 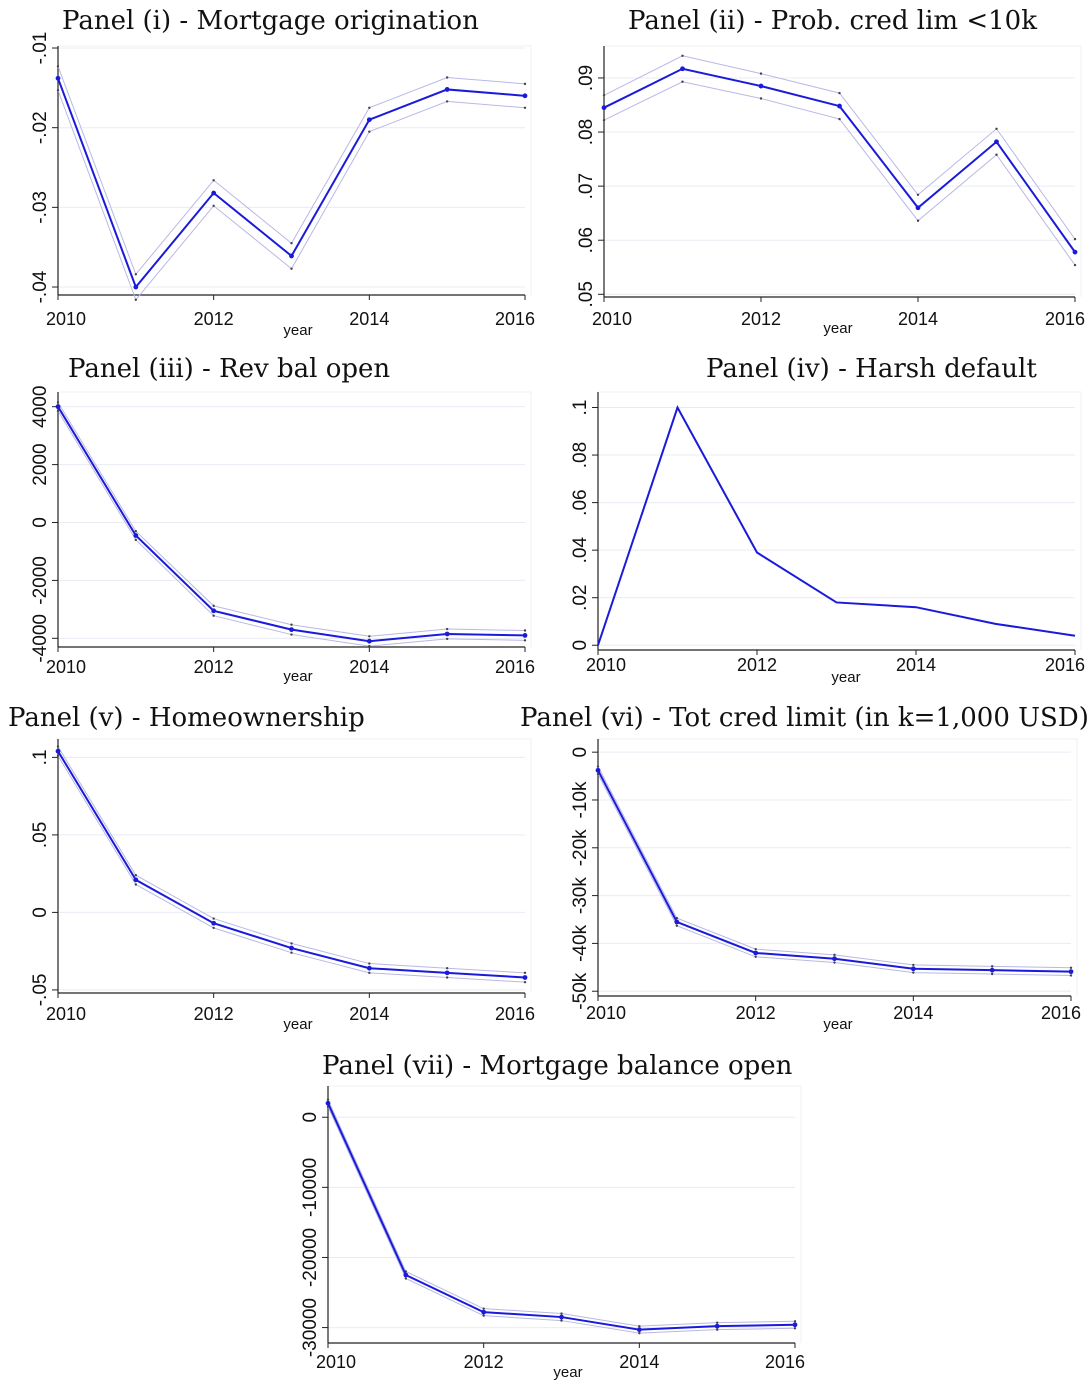 What do you see at coordinates (40, 990) in the screenshot?
I see `y-tick-label: -.05` at bounding box center [40, 990].